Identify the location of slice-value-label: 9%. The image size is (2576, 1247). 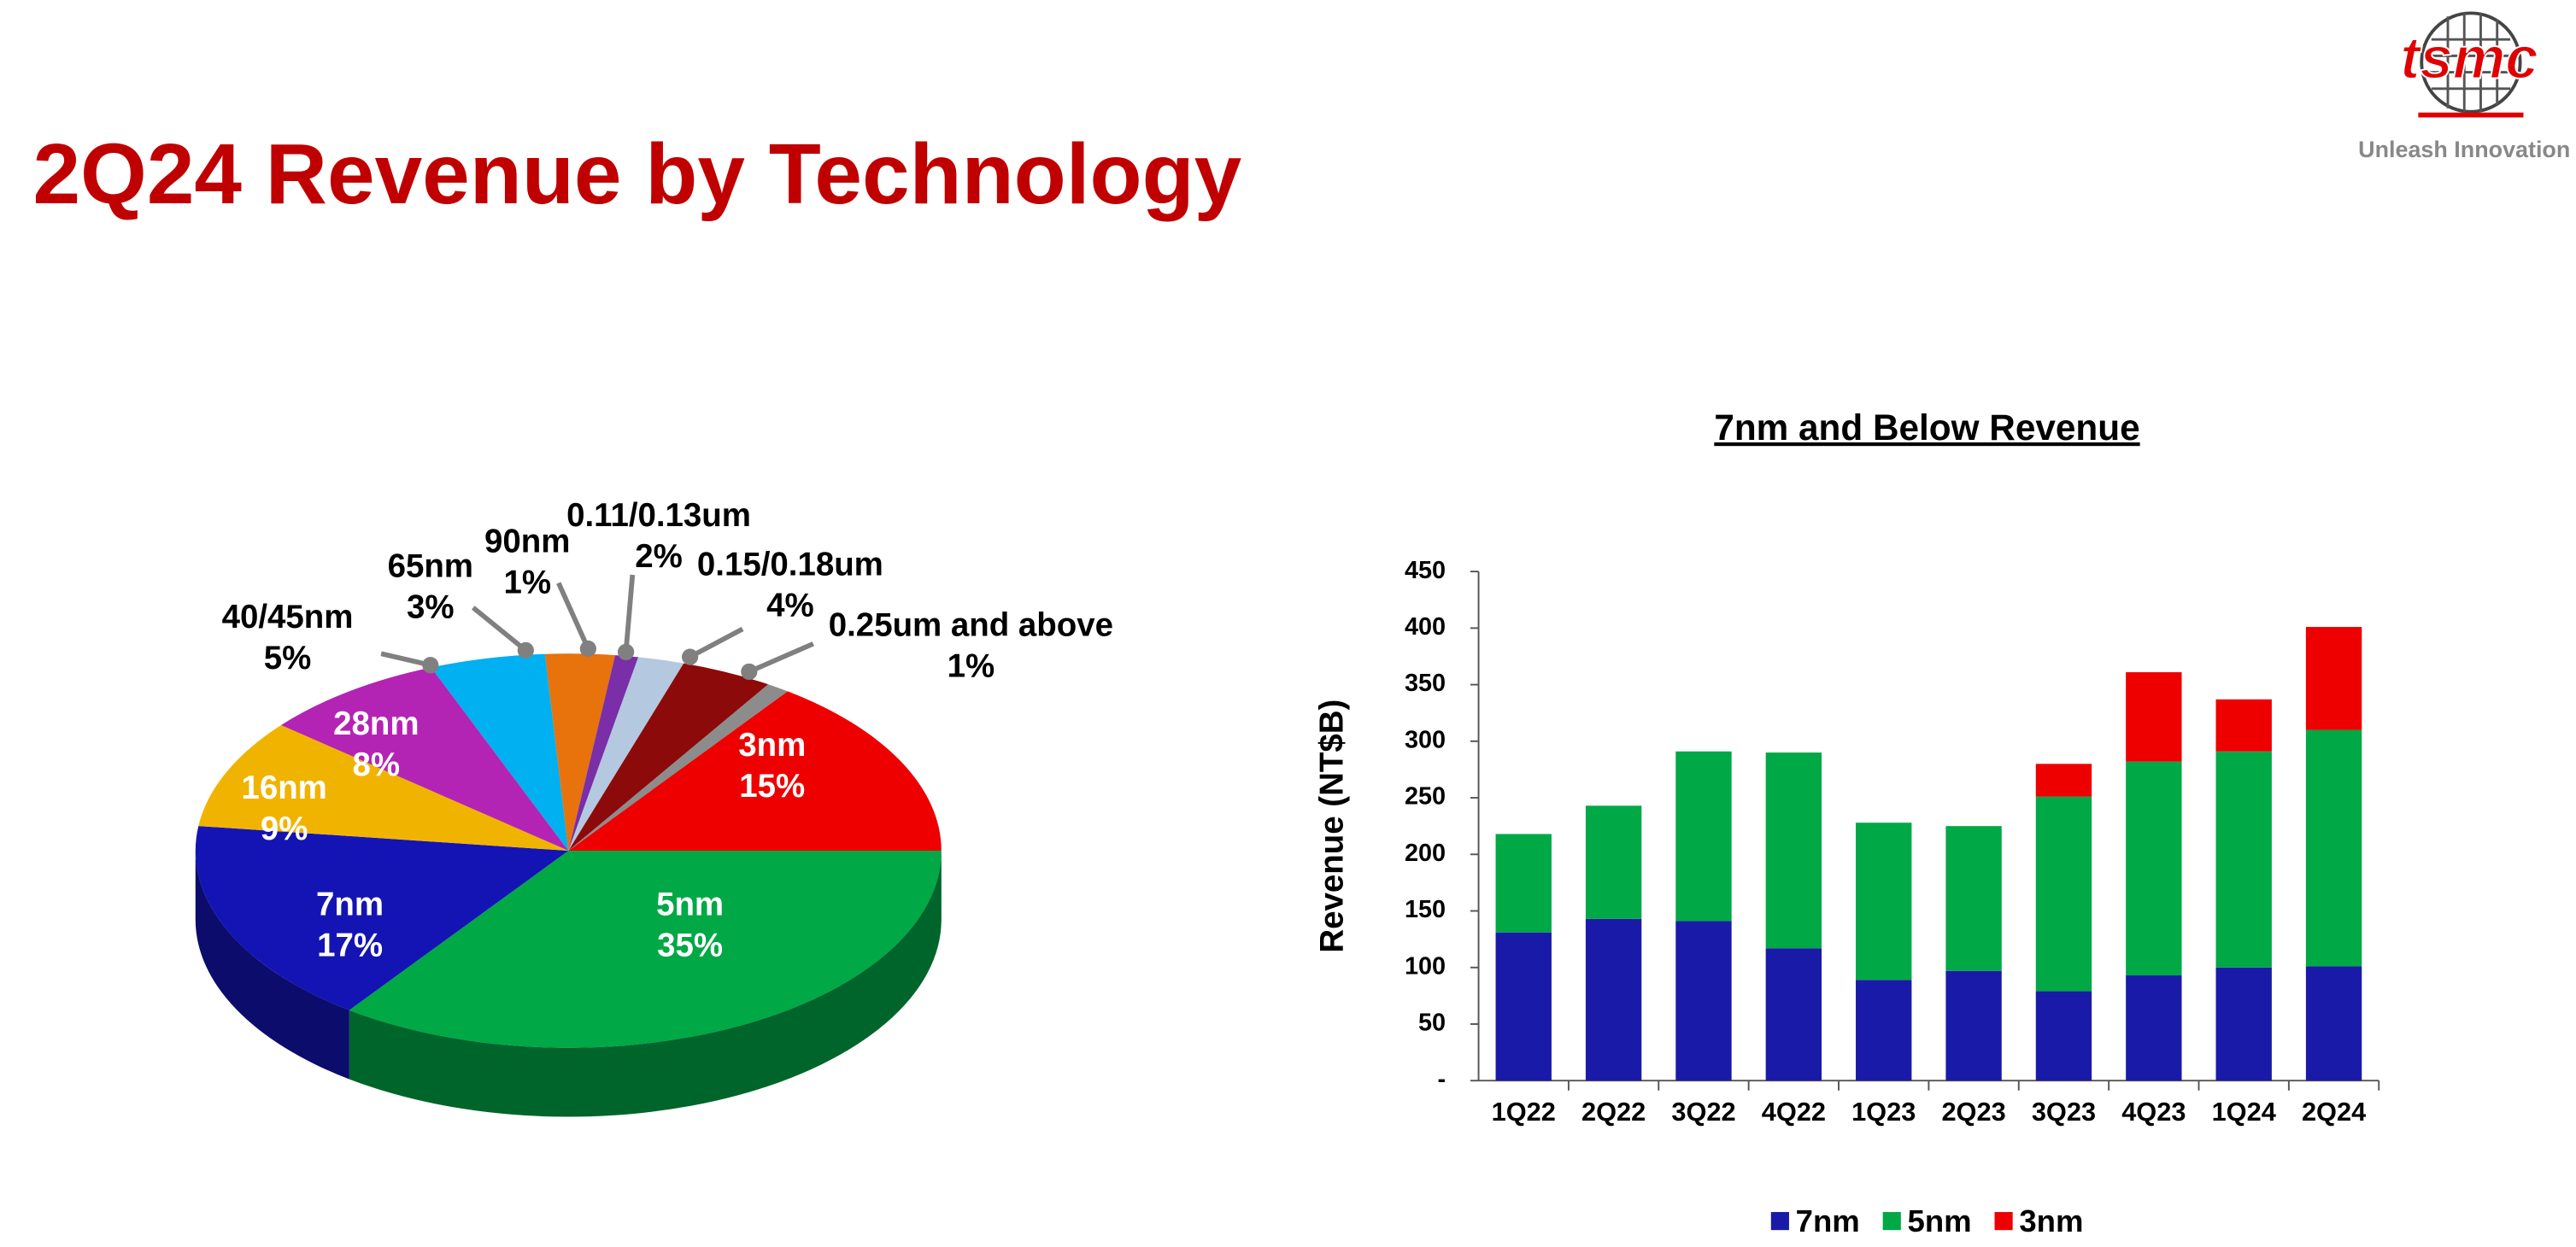
(284, 829).